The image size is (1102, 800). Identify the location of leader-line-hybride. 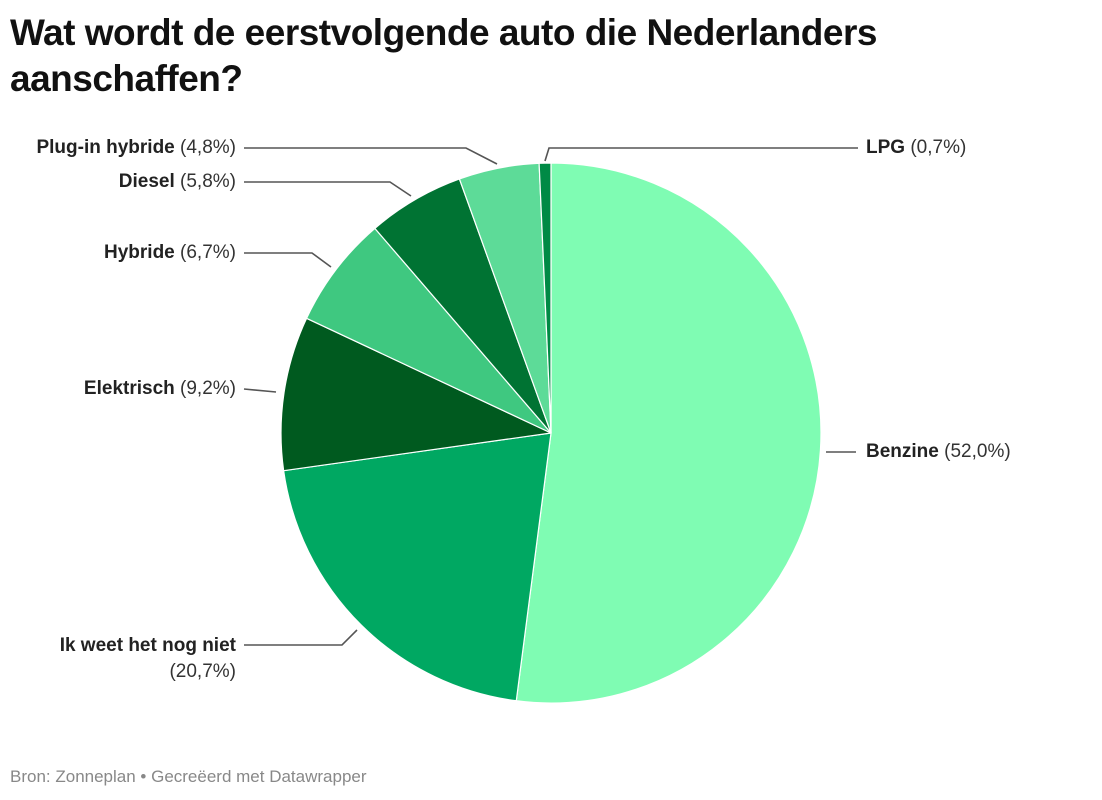
(288, 260).